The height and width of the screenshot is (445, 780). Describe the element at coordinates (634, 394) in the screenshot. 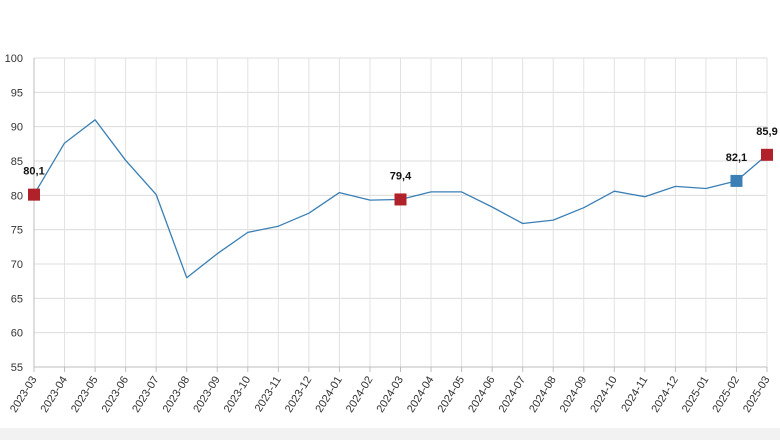

I see `x-tick-label: 2024-11` at that location.